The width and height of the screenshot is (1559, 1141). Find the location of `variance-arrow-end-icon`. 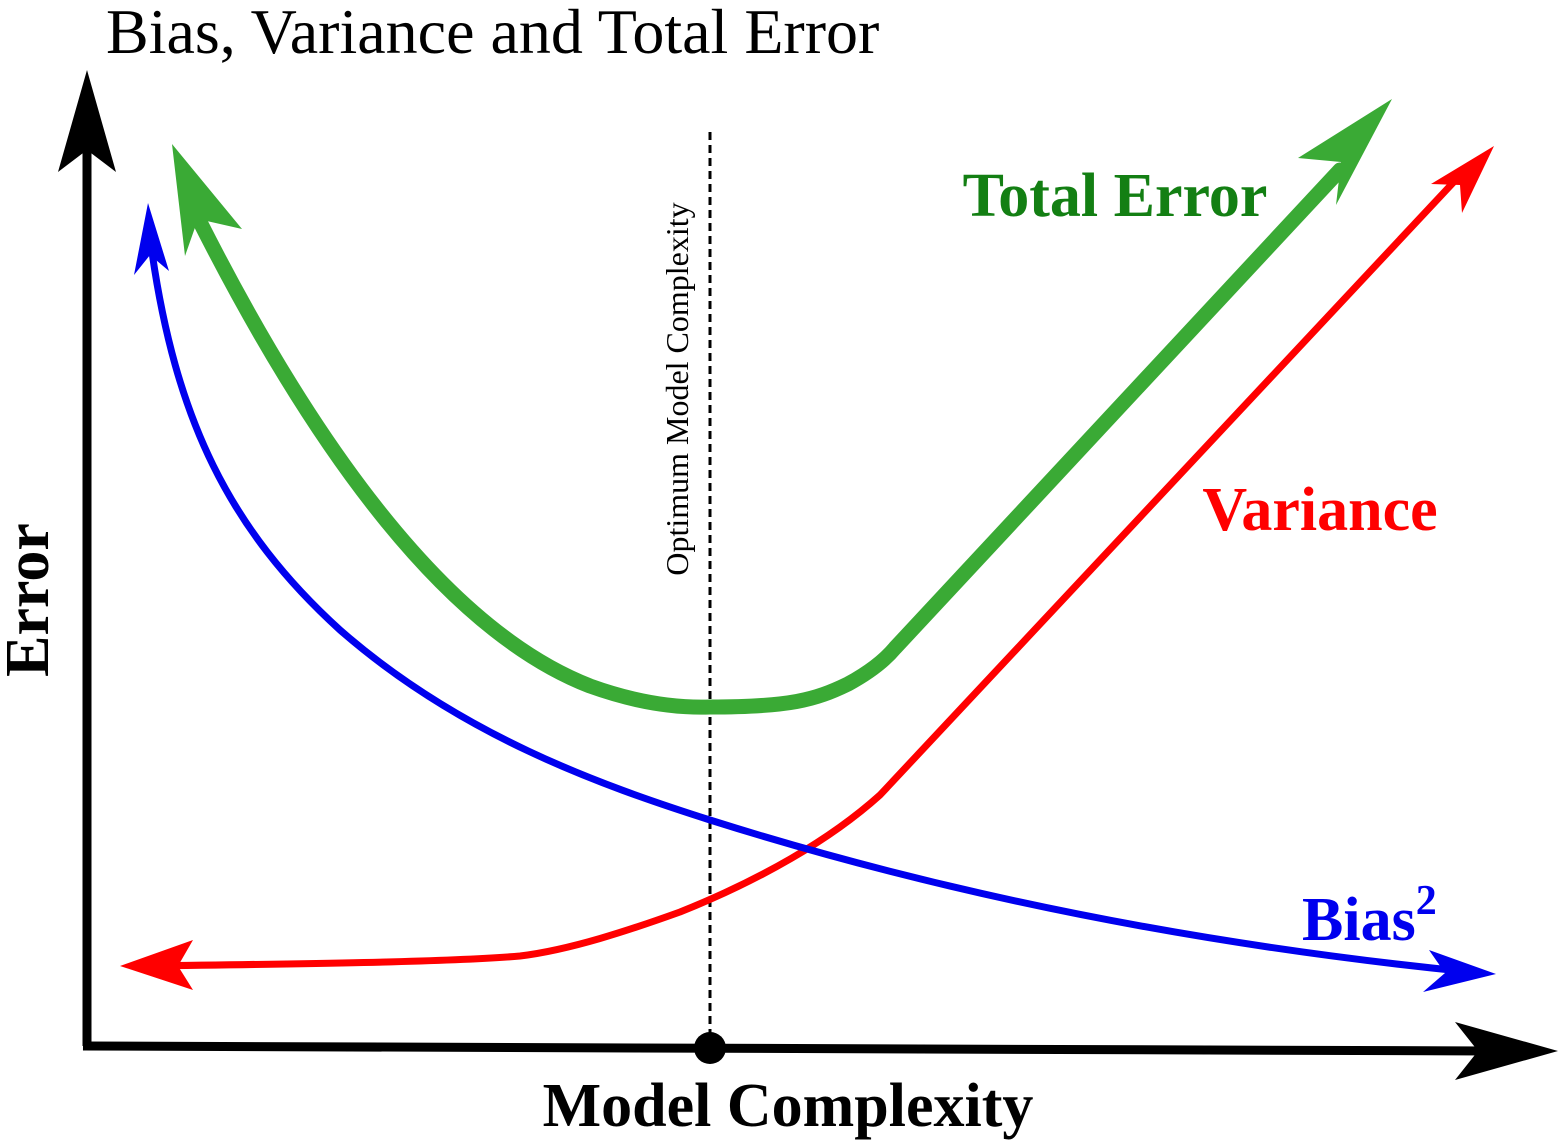

variance-arrow-end-icon is located at coordinates (1462, 179).